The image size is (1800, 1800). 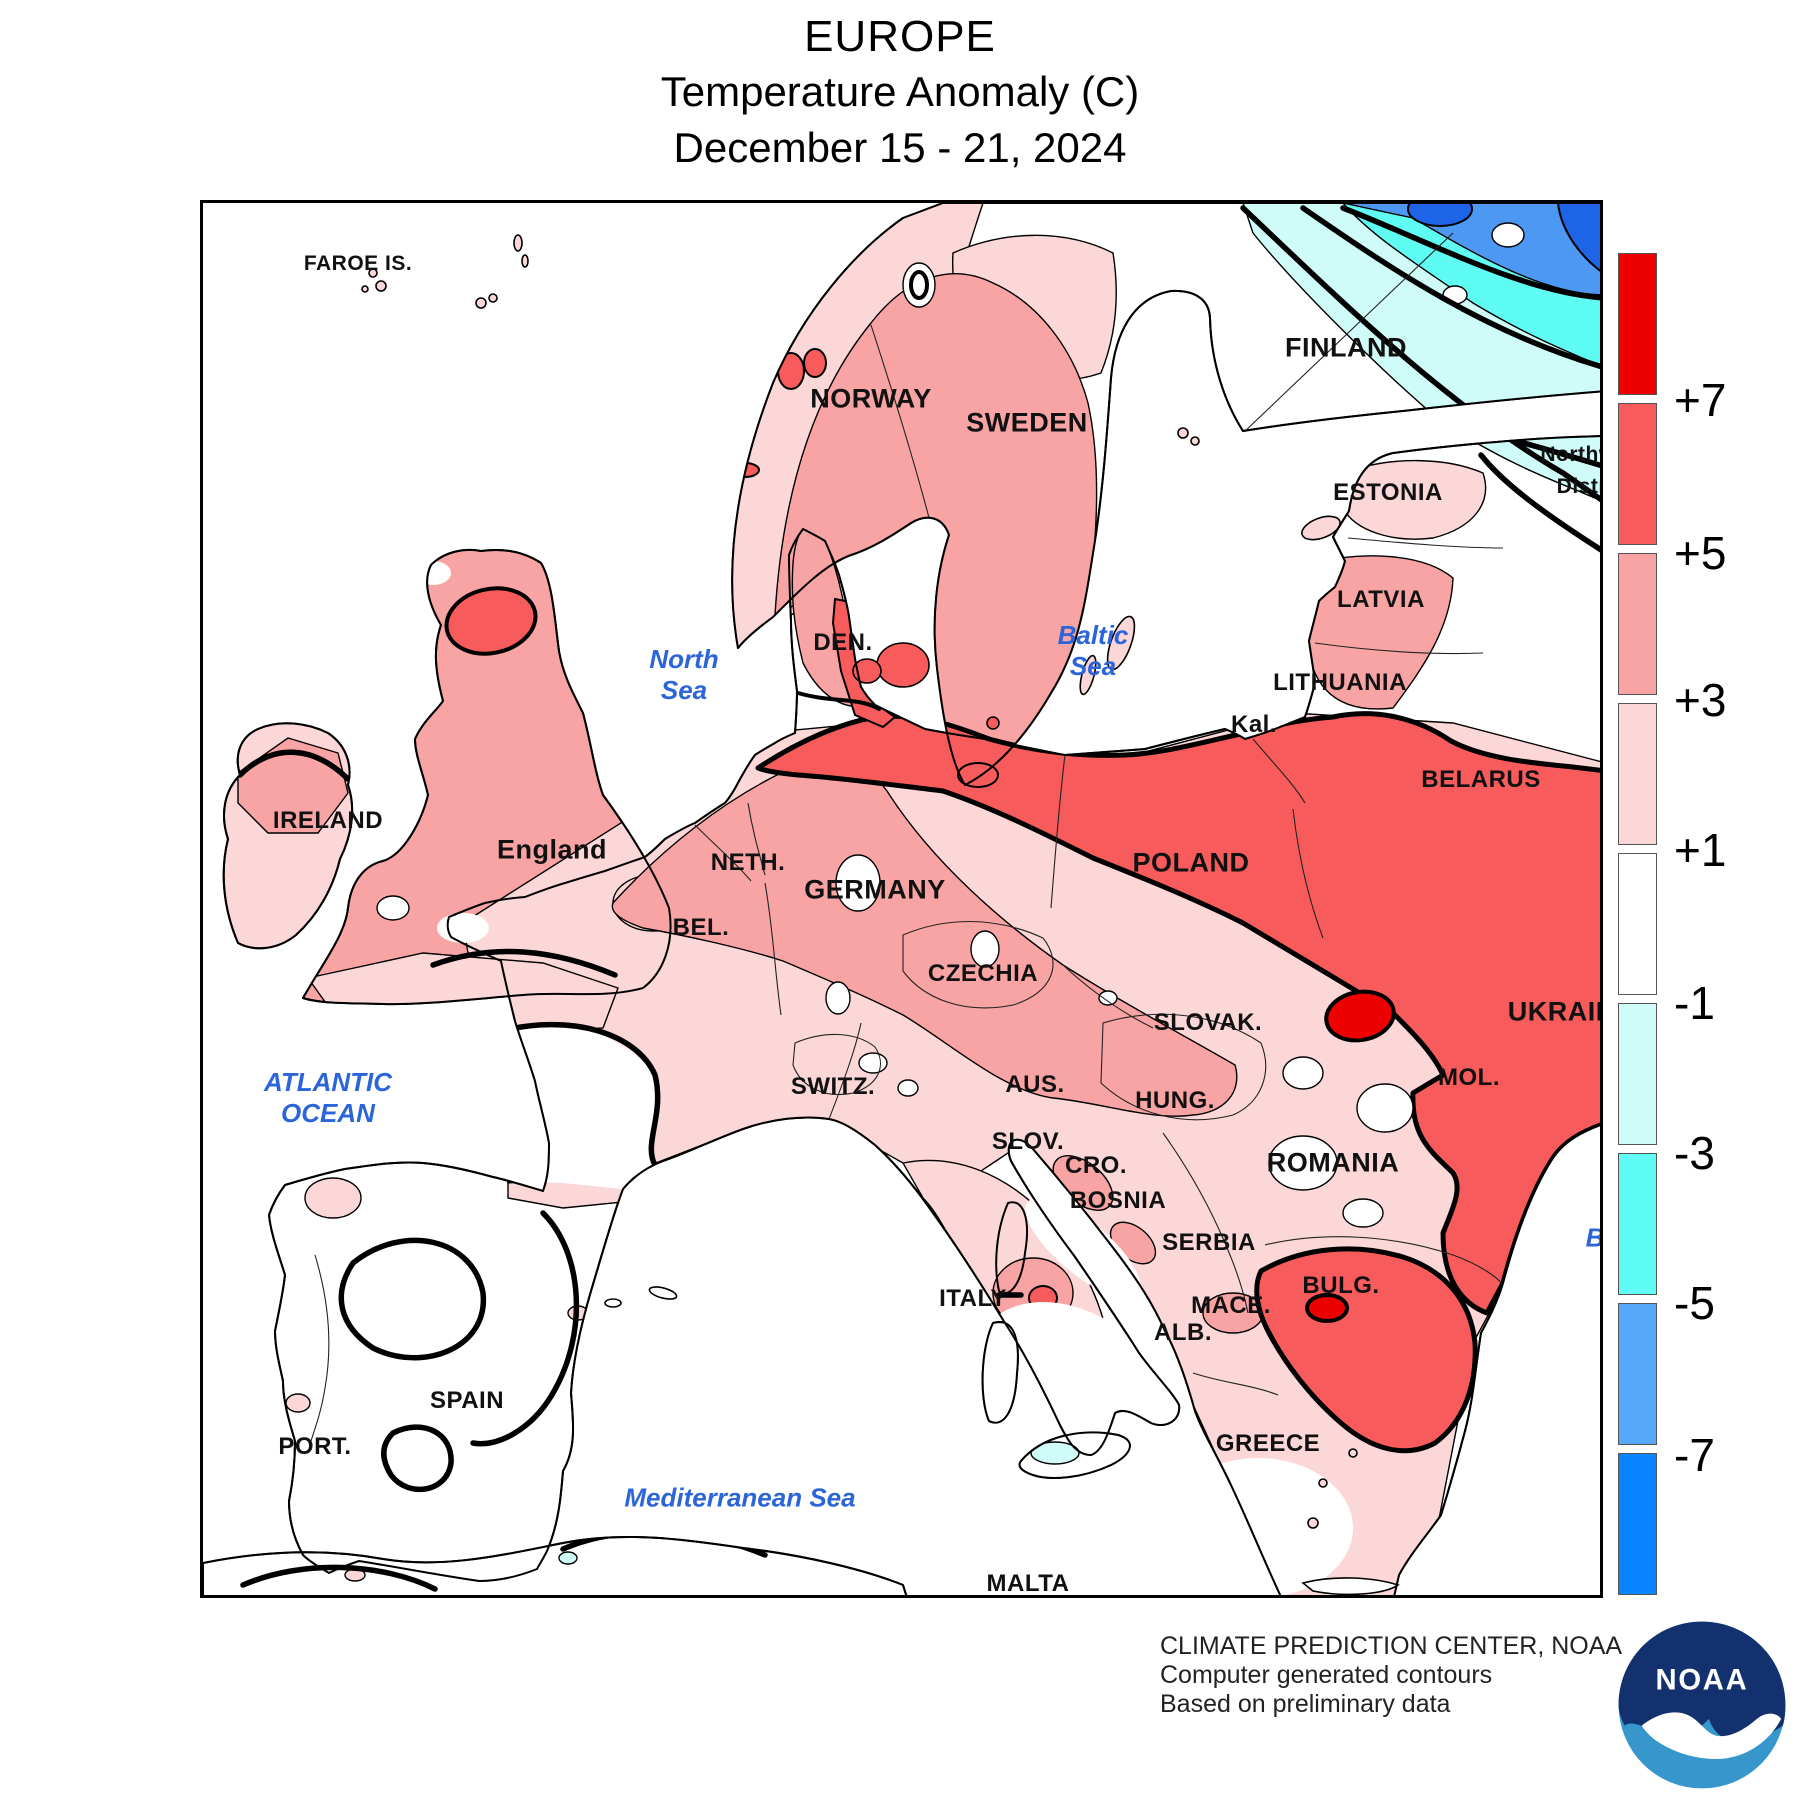 What do you see at coordinates (552, 849) in the screenshot?
I see `country-label-england: England` at bounding box center [552, 849].